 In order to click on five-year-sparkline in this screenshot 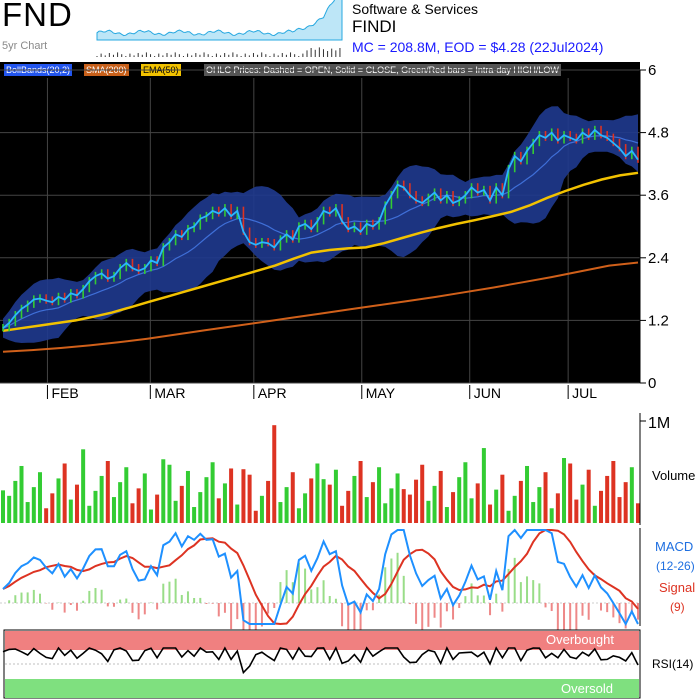, I will do `click(220, 29)`.